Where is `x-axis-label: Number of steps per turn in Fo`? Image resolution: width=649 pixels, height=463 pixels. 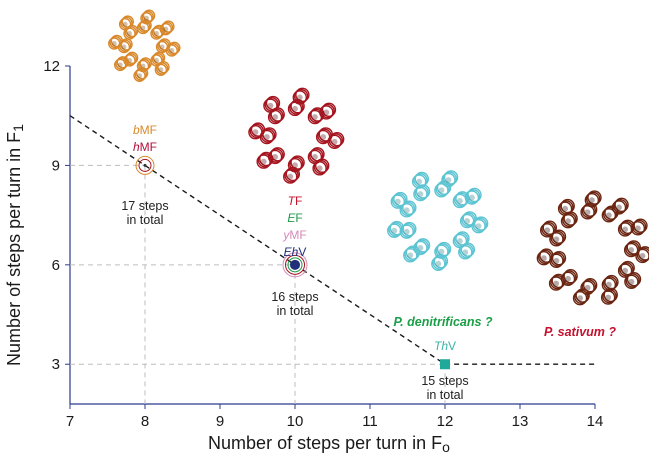 x-axis-label: Number of steps per turn in Fo is located at coordinates (329, 444).